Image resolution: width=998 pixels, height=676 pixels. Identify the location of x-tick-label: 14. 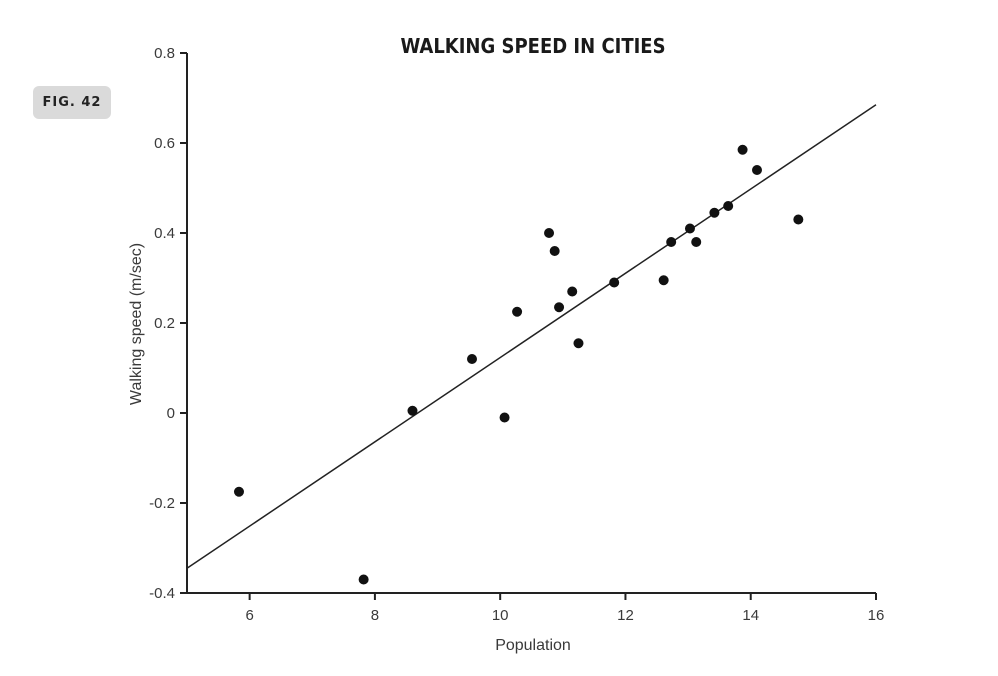
(750, 615).